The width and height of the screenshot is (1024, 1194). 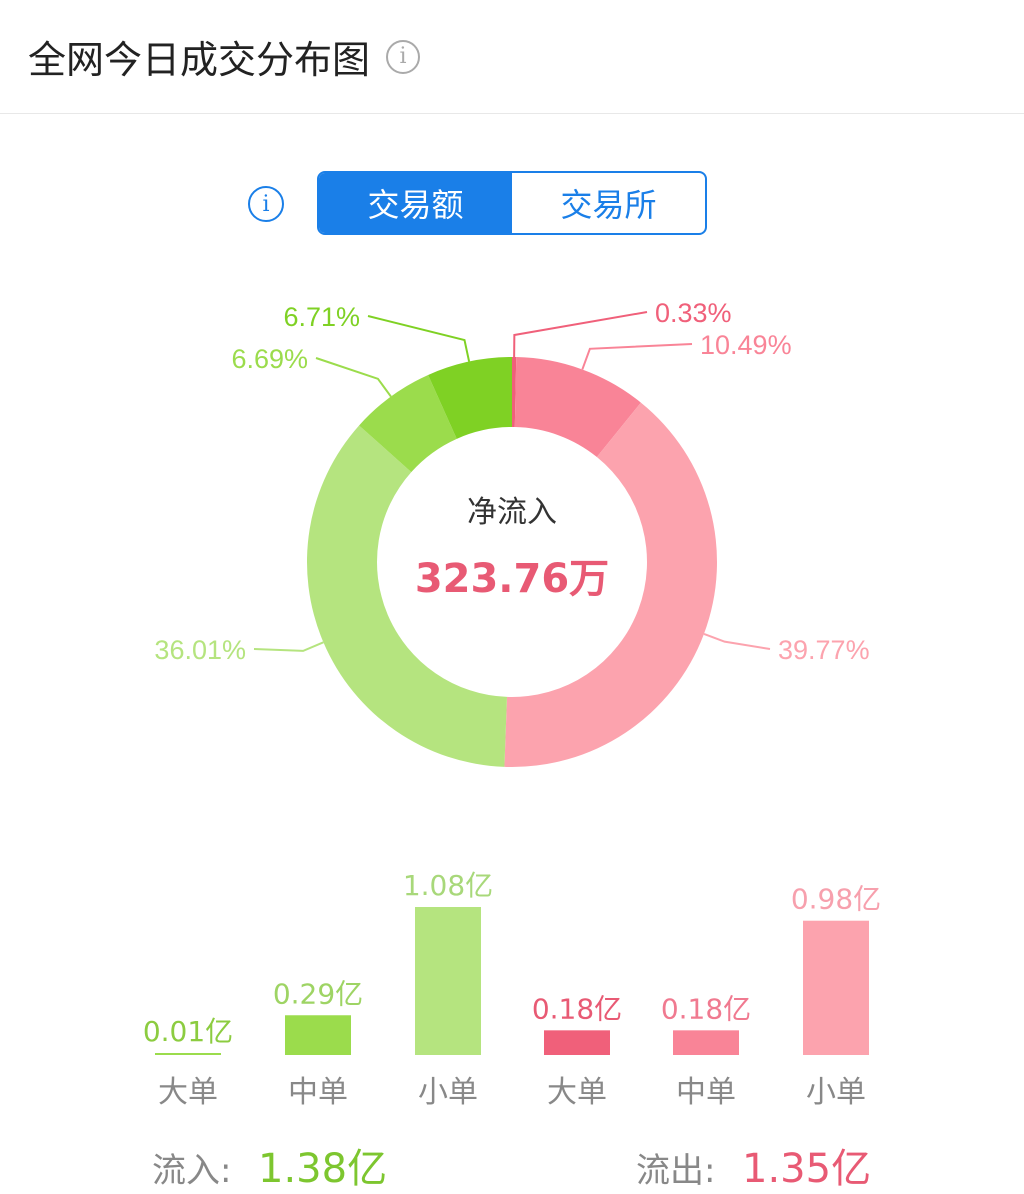 I want to click on center-label: 净流入, so click(x=512, y=512).